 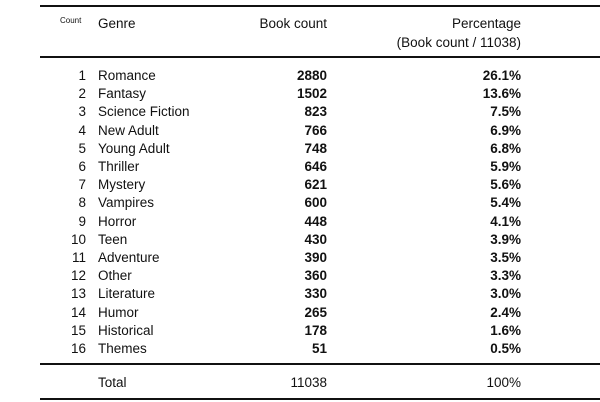 I want to click on row-book-count: 621, so click(x=315, y=185).